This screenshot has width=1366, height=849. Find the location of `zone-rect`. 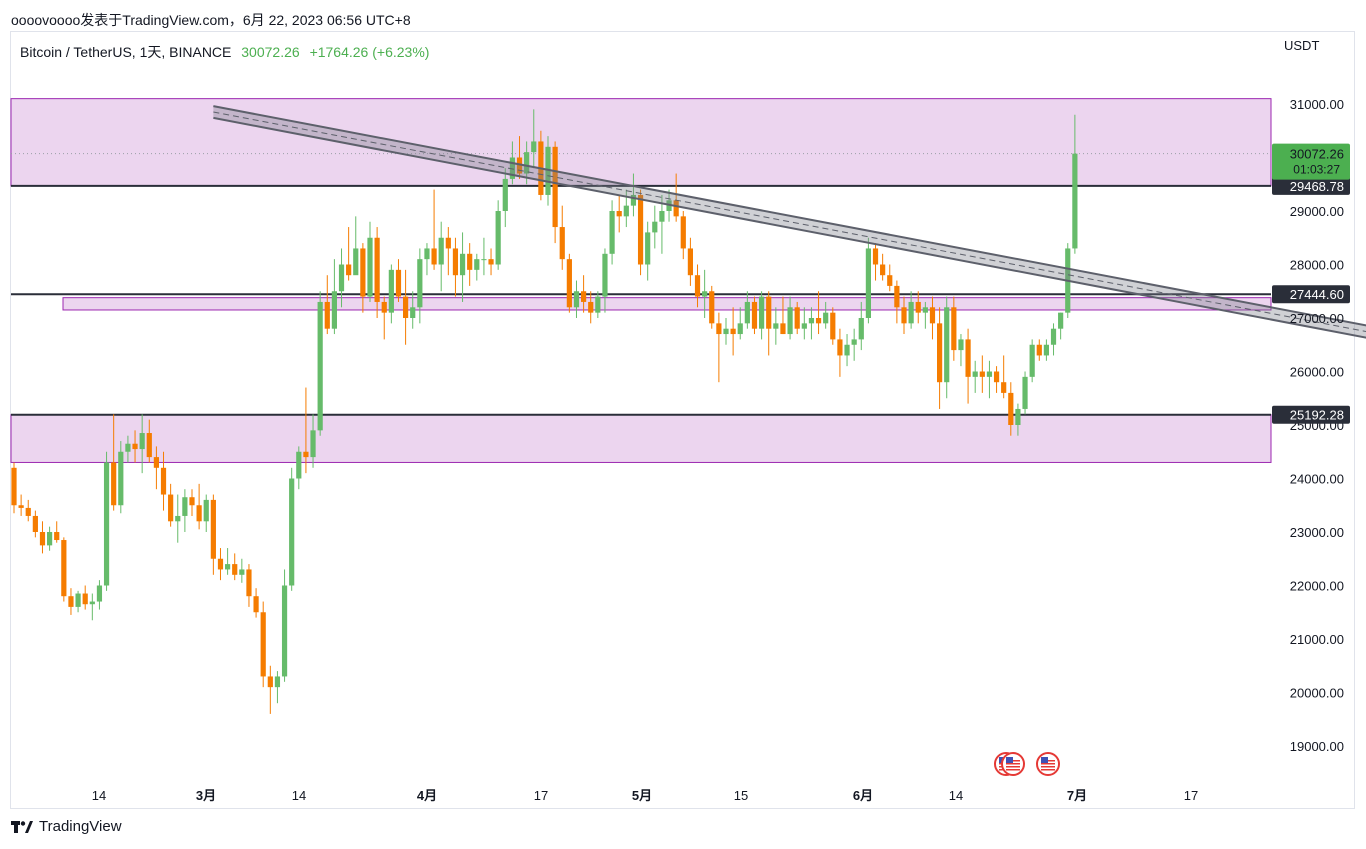

zone-rect is located at coordinates (641, 142).